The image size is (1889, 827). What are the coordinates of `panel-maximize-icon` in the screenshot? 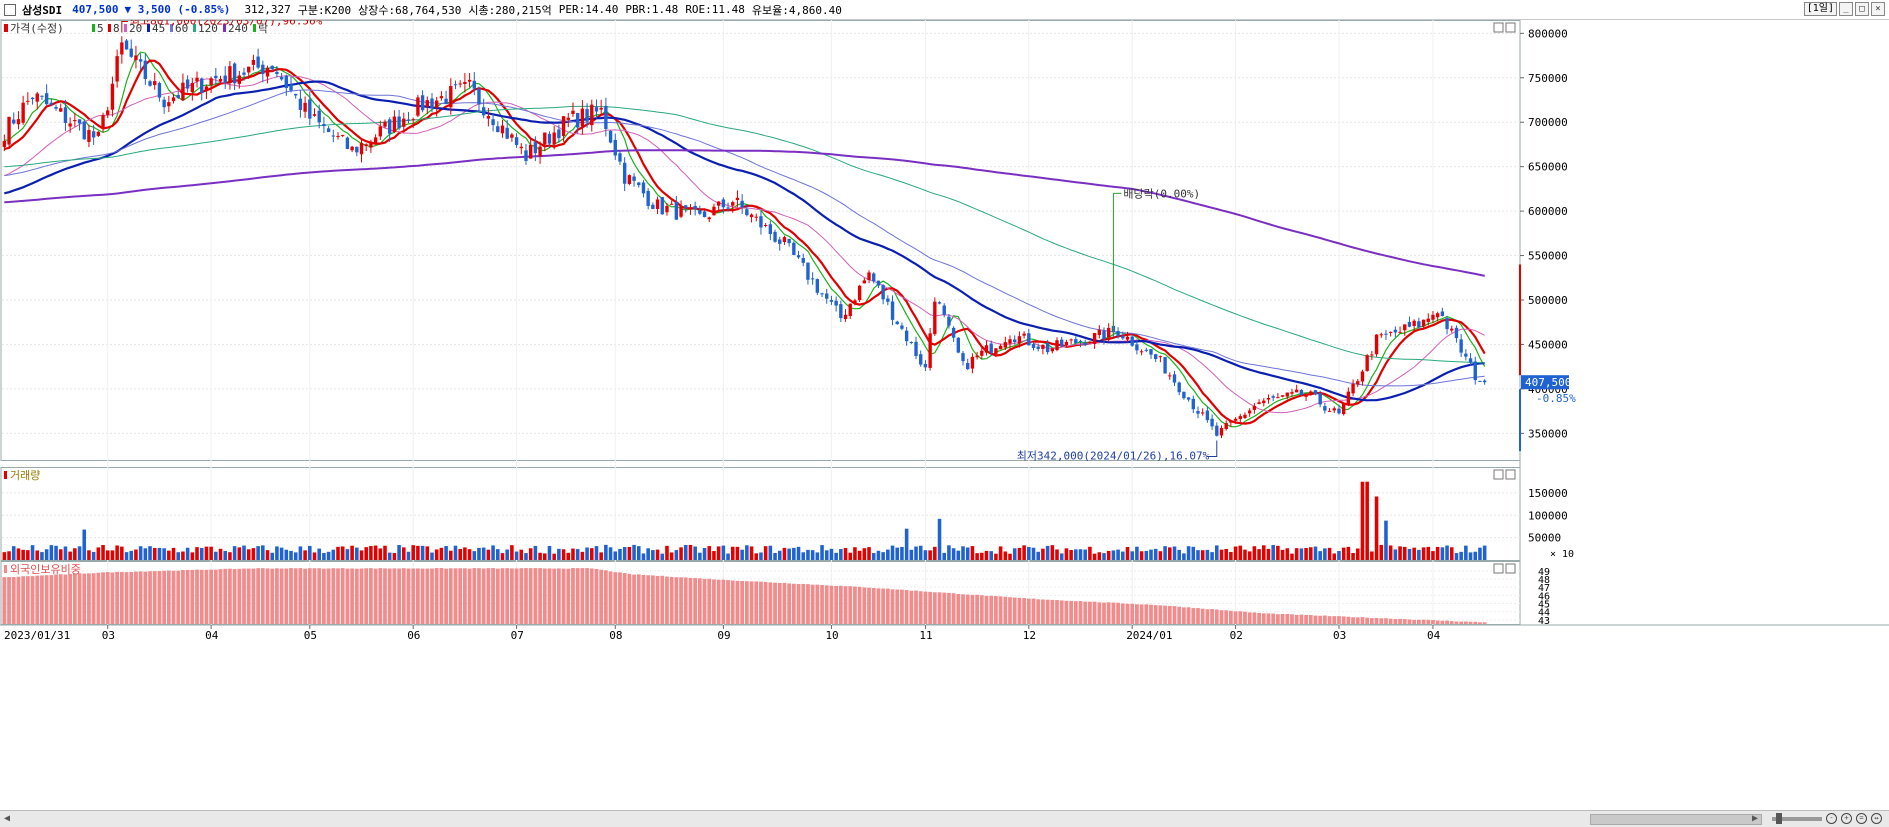 It's located at (1498, 568).